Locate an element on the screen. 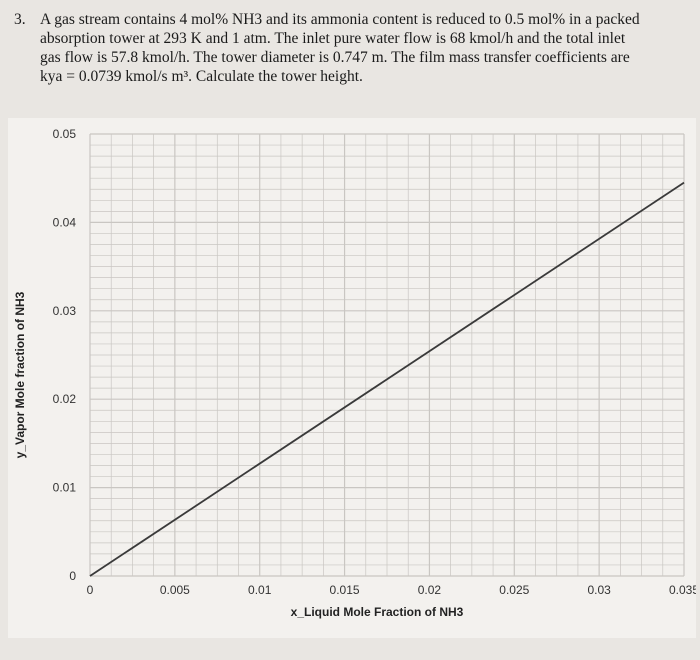 The image size is (700, 660). x-tick-label: 0.025 is located at coordinates (514, 590).